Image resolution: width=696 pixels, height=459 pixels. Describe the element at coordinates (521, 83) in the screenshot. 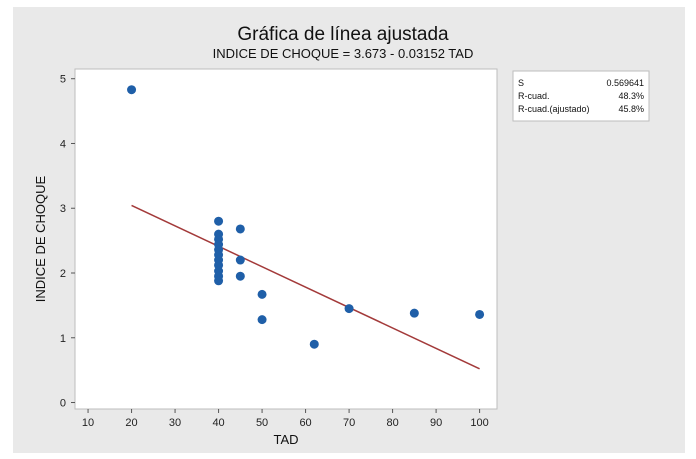

I see `stats-label: S` at that location.